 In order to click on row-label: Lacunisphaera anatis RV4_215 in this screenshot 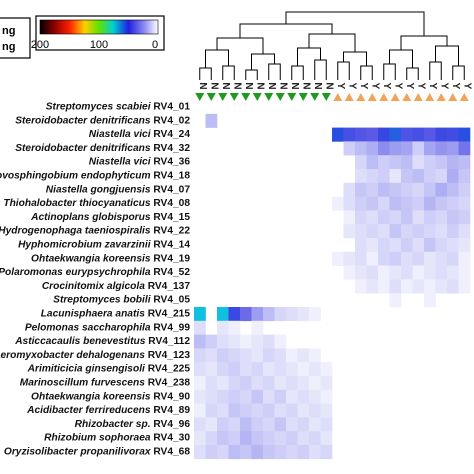, I will do `click(116, 314)`.